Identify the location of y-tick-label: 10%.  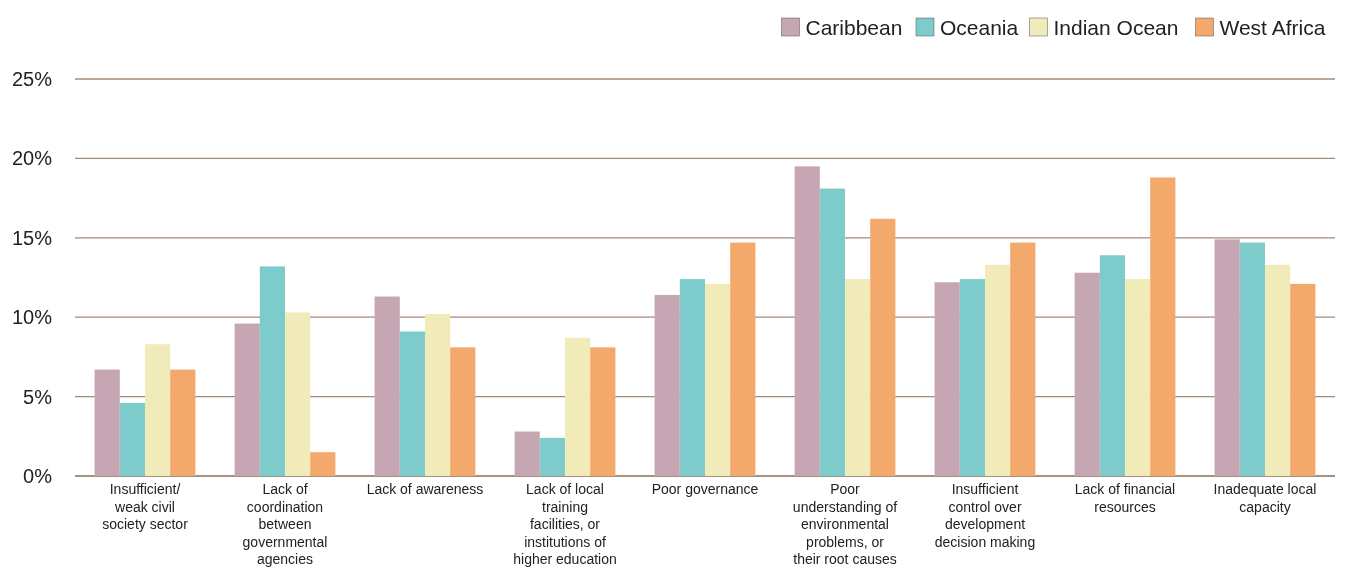
(32, 317).